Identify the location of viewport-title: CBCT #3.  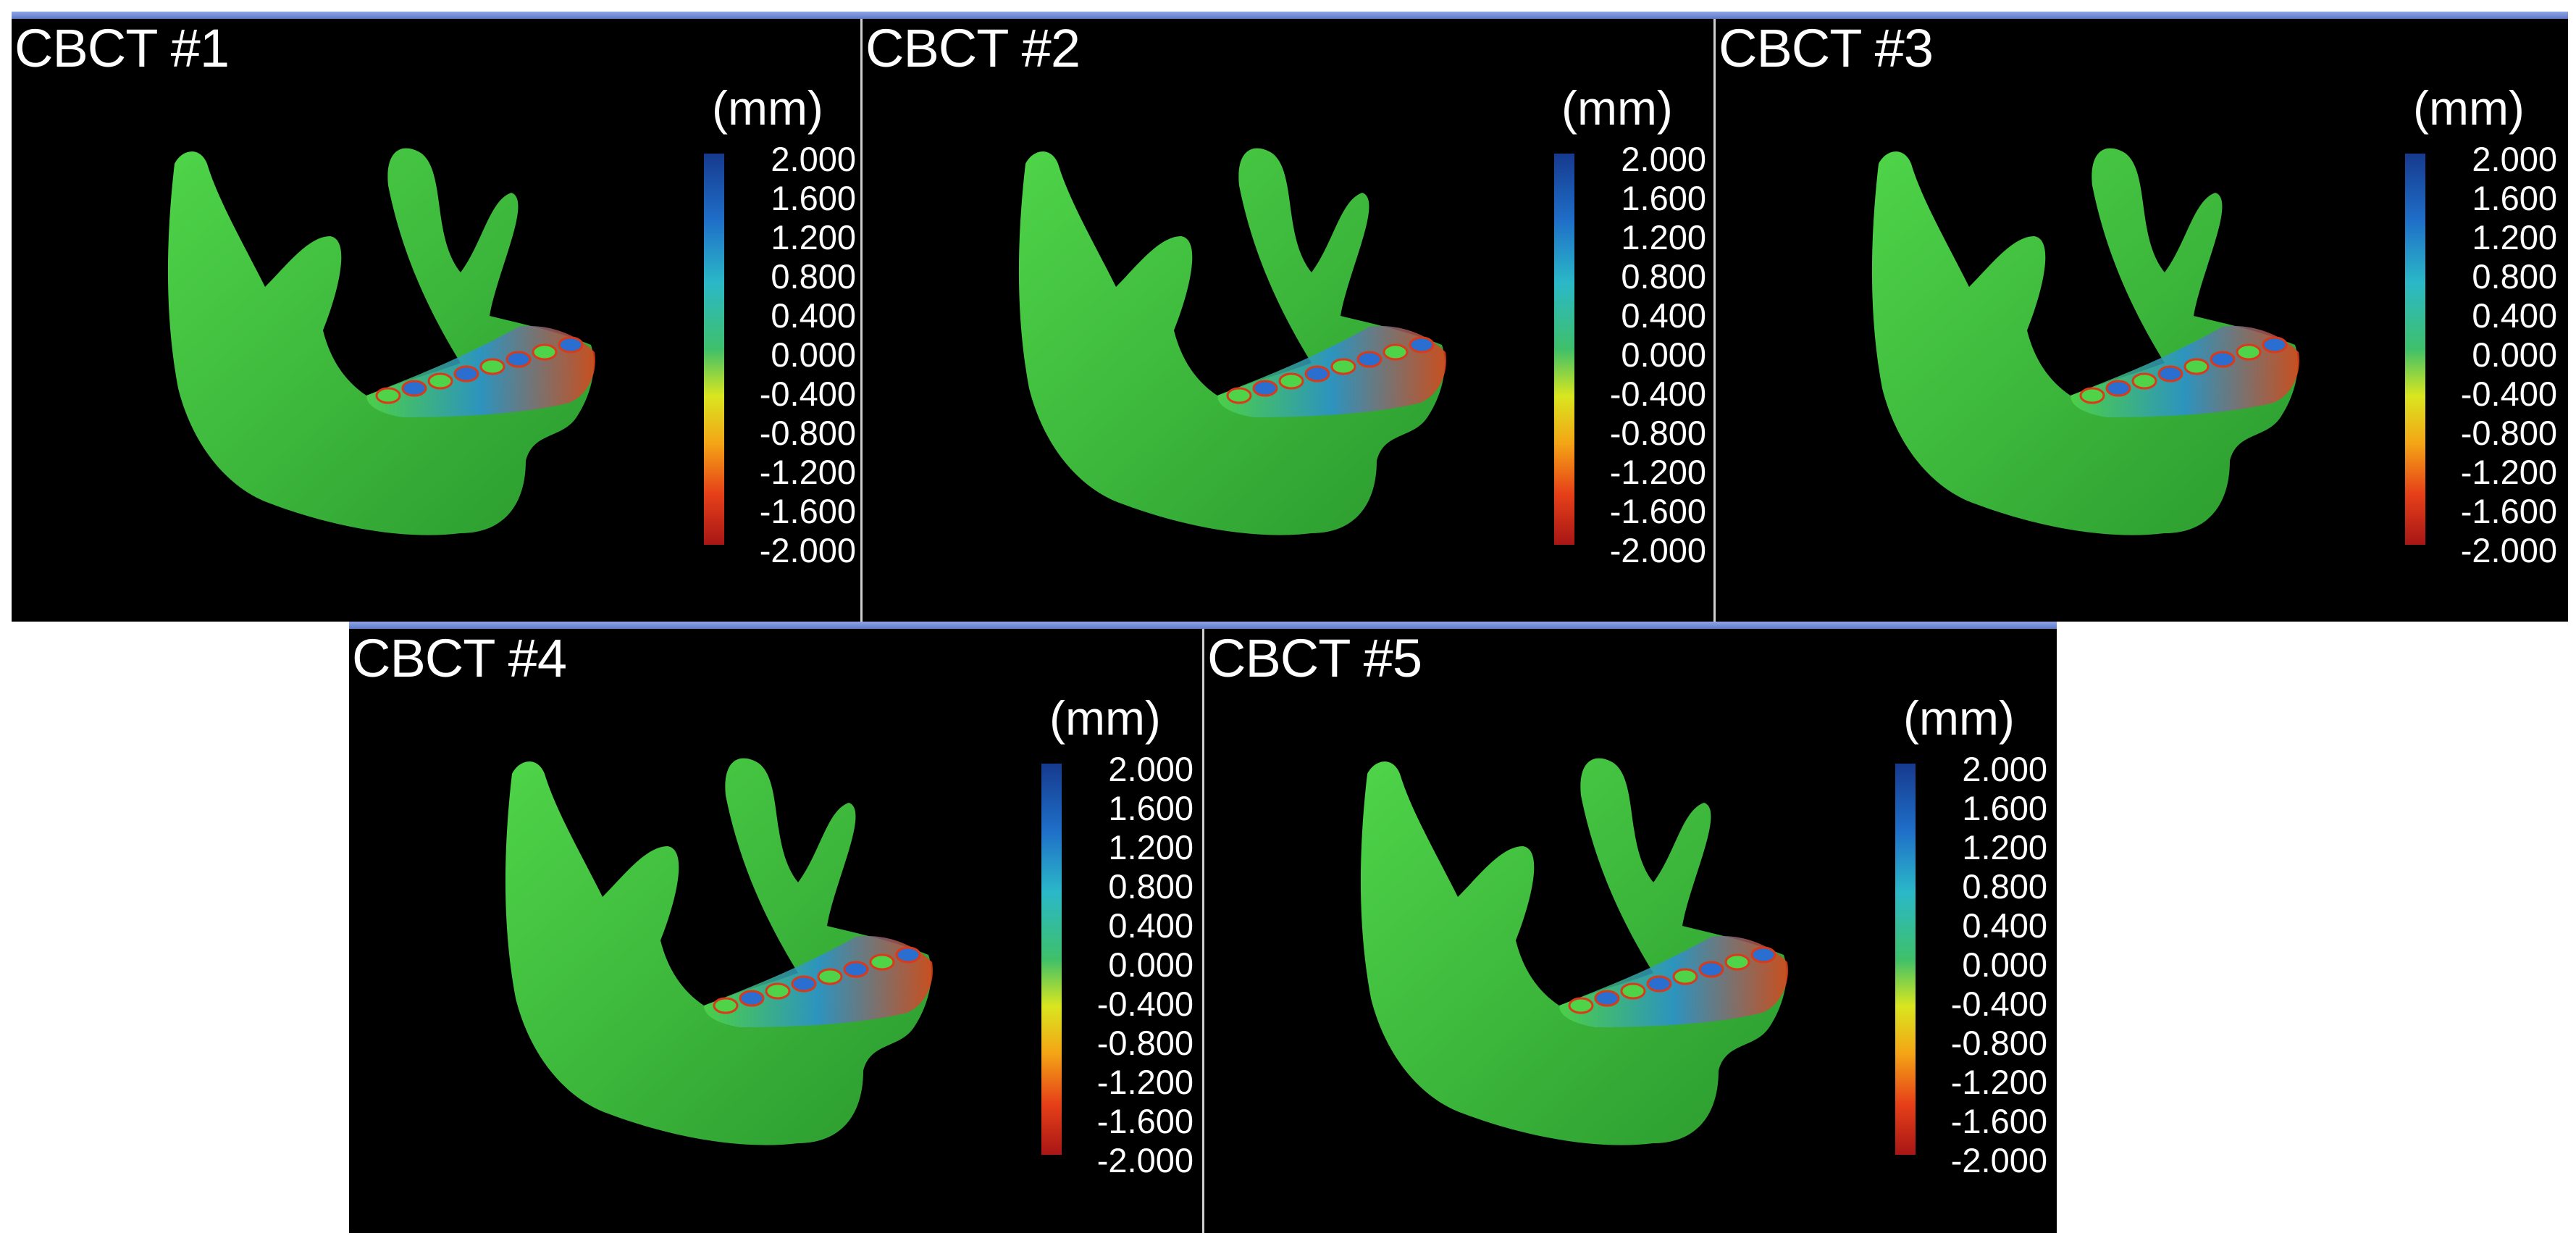
(1826, 48).